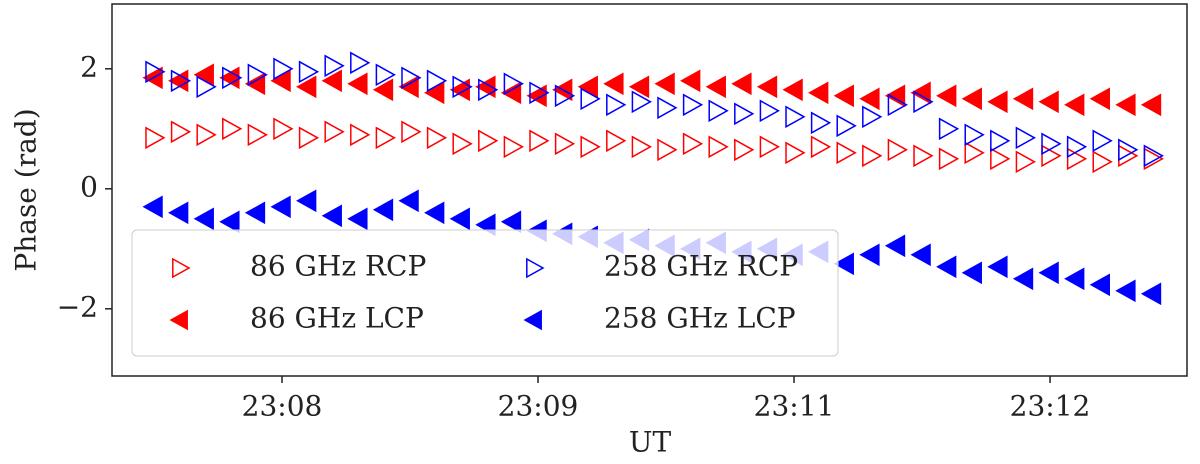 This screenshot has width=1200, height=464. I want to click on legend-marker, so click(181, 268).